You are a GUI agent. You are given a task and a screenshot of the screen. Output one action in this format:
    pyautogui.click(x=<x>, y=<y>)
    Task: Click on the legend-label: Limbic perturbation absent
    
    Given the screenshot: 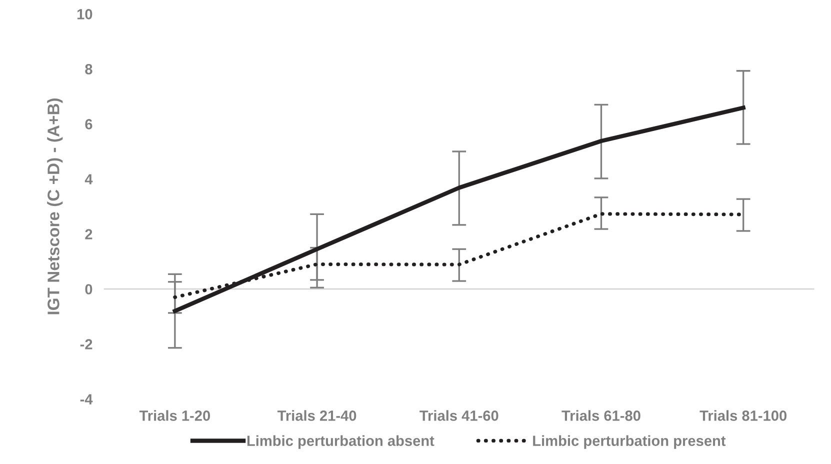 What is the action you would take?
    pyautogui.click(x=340, y=442)
    